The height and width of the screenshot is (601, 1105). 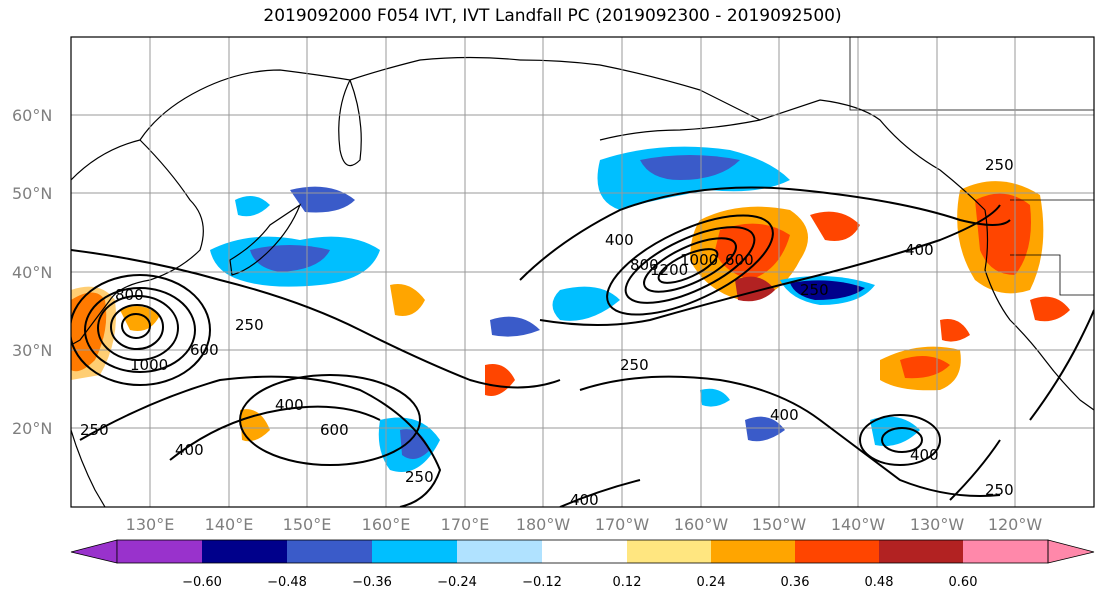 What do you see at coordinates (622, 524) in the screenshot?
I see `lon-label-170w: 170°W` at bounding box center [622, 524].